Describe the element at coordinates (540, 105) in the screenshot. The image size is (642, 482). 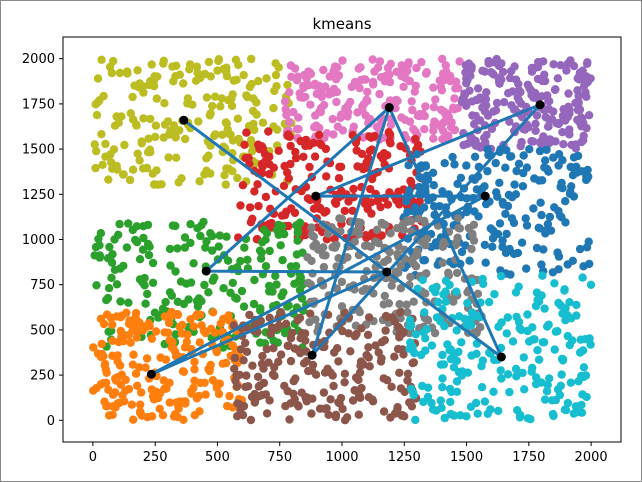
I see `centroid-marker` at that location.